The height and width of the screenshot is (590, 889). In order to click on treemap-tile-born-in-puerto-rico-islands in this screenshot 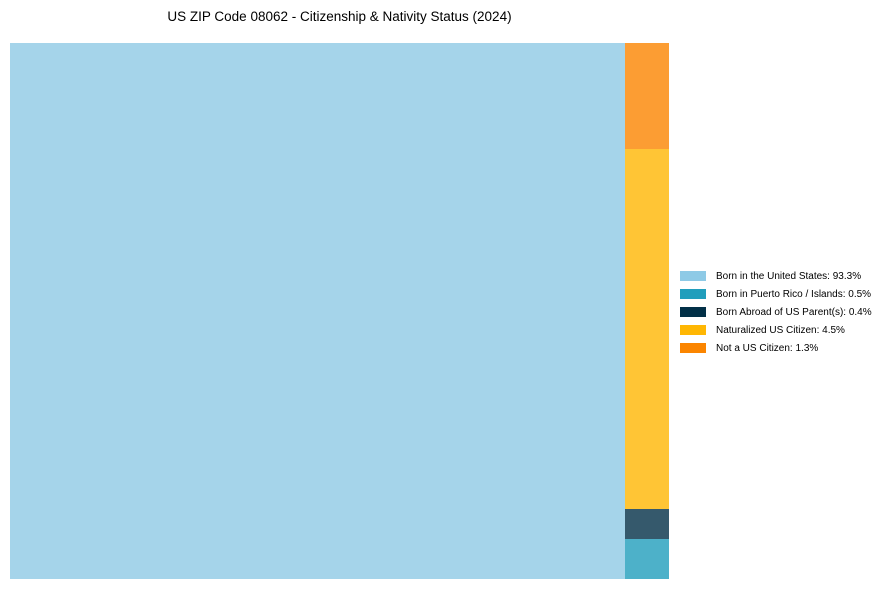, I will do `click(647, 559)`.